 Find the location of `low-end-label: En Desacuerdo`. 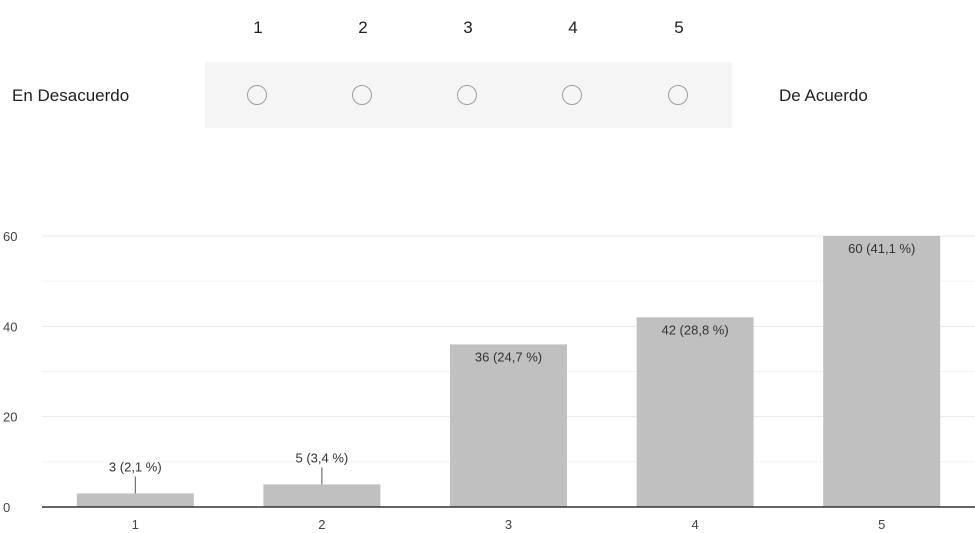

low-end-label: En Desacuerdo is located at coordinates (71, 95).